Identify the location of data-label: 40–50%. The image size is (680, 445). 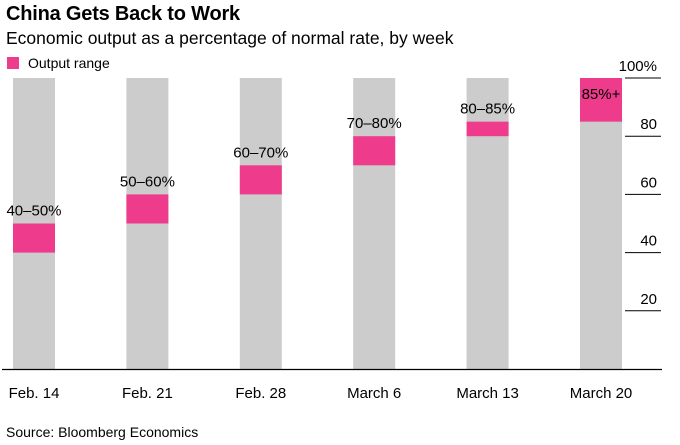
(33, 211).